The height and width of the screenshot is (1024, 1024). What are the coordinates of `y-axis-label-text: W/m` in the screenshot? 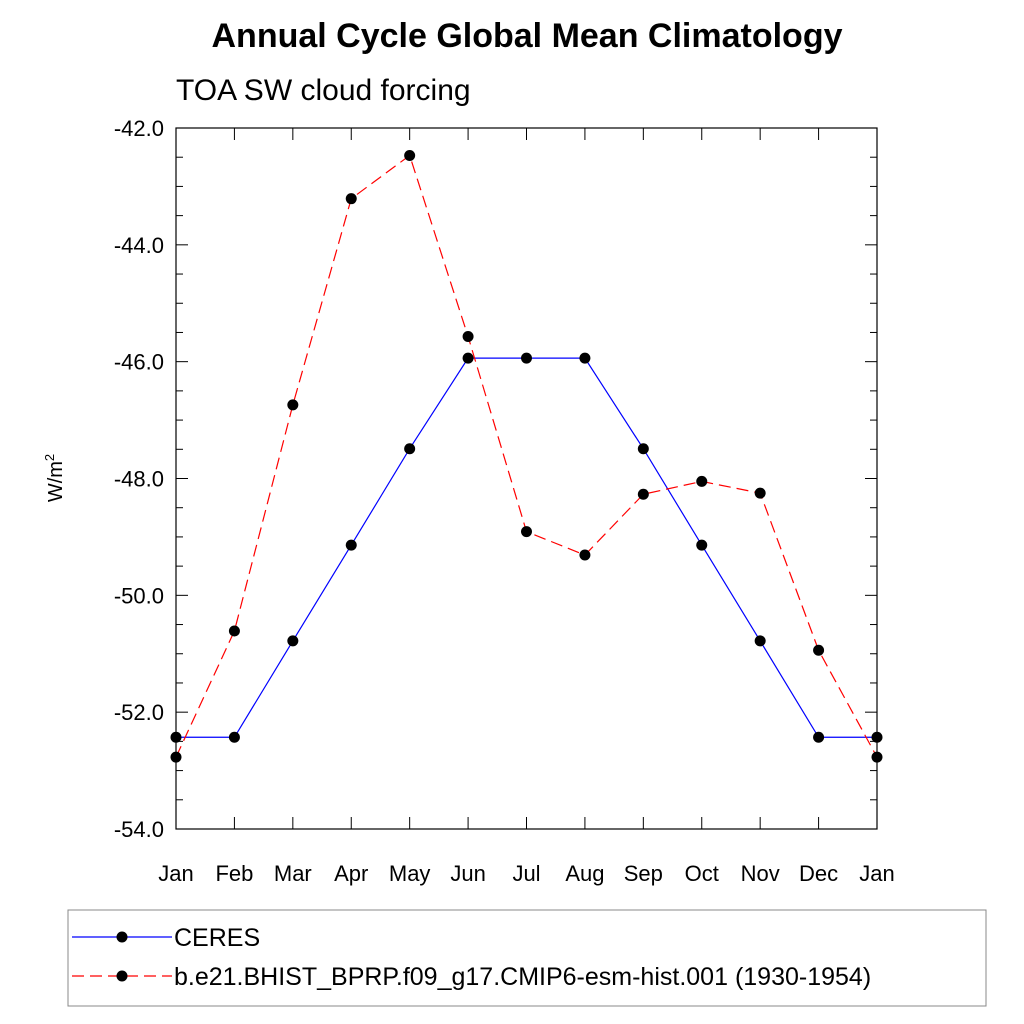 It's located at (56, 481).